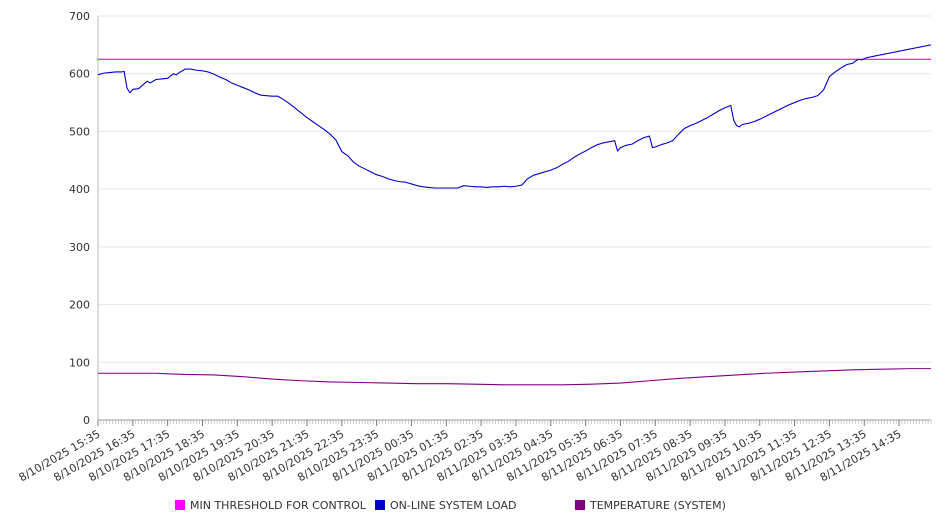 This screenshot has width=946, height=530. I want to click on y-tick-label: 700, so click(79, 16).